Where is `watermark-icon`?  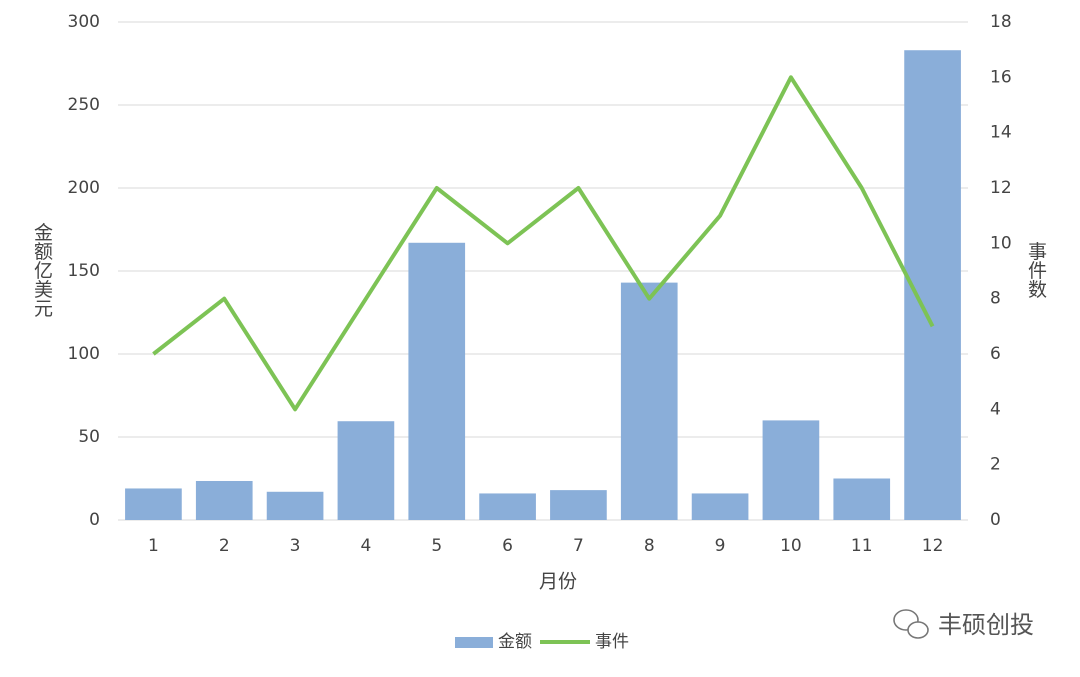 watermark-icon is located at coordinates (911, 624).